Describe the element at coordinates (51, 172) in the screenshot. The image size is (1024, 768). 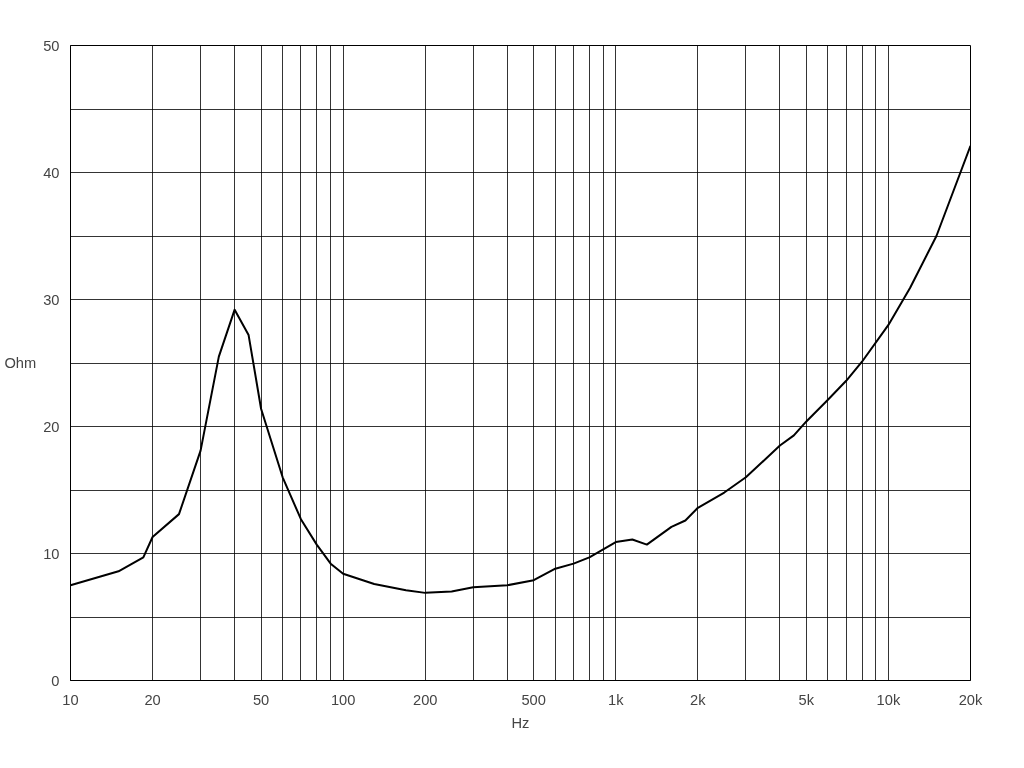
I see `y-tick-label: 40` at that location.